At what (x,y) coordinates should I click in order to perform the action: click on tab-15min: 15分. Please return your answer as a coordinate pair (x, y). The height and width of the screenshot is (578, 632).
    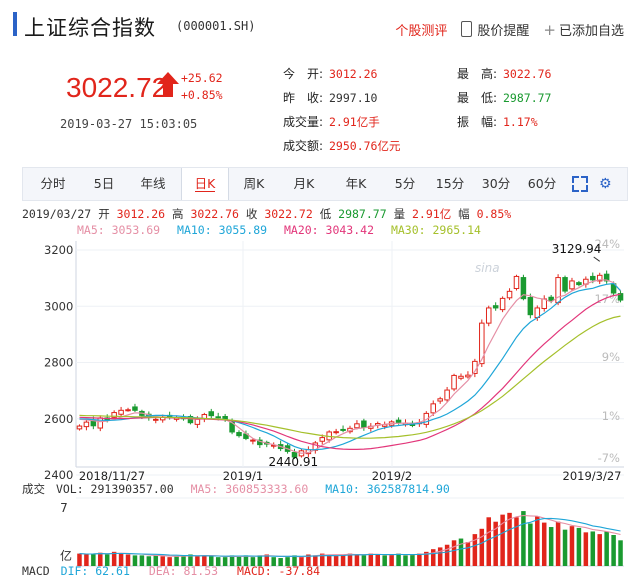
    Looking at the image, I should click on (450, 184).